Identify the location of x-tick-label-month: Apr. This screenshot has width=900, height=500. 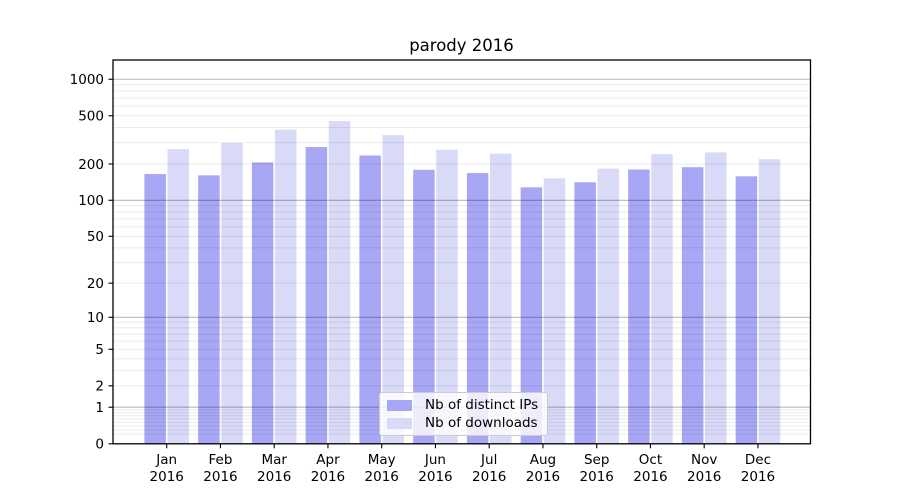
(328, 460).